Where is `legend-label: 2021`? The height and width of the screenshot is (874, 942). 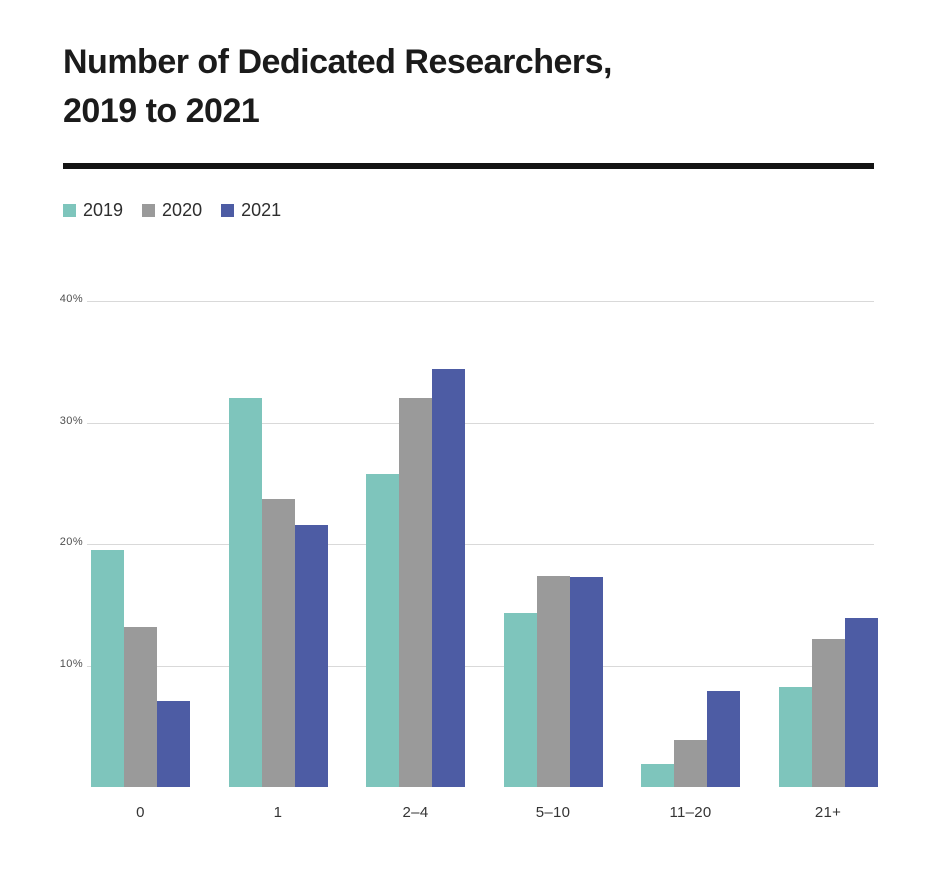
legend-label: 2021 is located at coordinates (261, 210).